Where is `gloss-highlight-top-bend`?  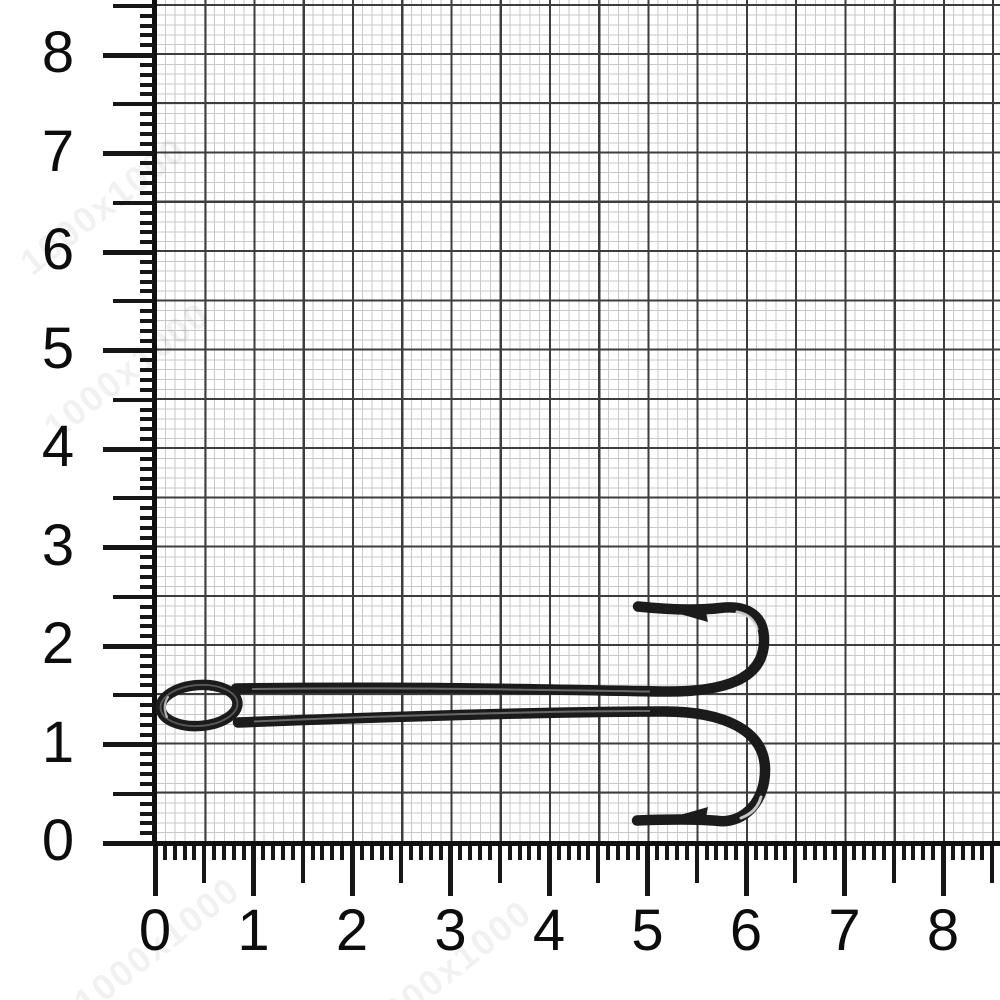 gloss-highlight-top-bend is located at coordinates (747, 620).